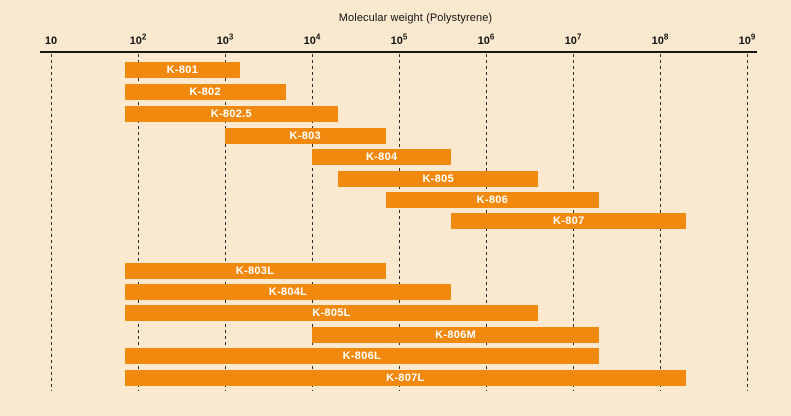 The image size is (791, 416). Describe the element at coordinates (747, 222) in the screenshot. I see `gridline-10e9` at that location.